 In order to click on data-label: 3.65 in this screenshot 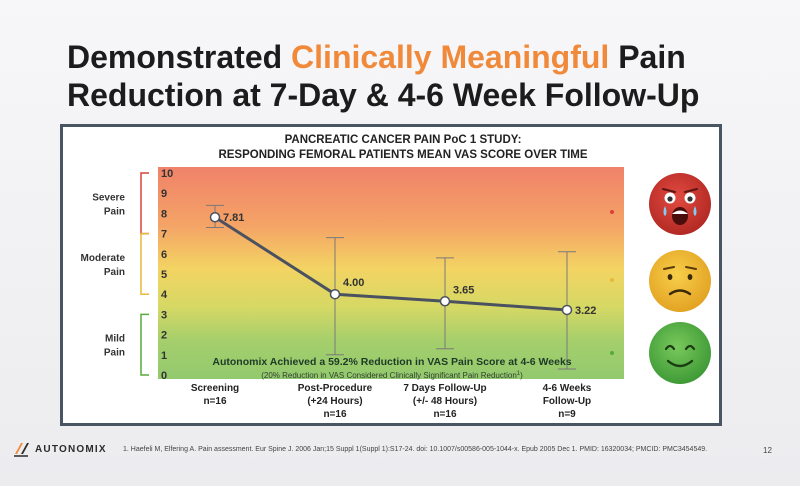, I will do `click(463, 290)`.